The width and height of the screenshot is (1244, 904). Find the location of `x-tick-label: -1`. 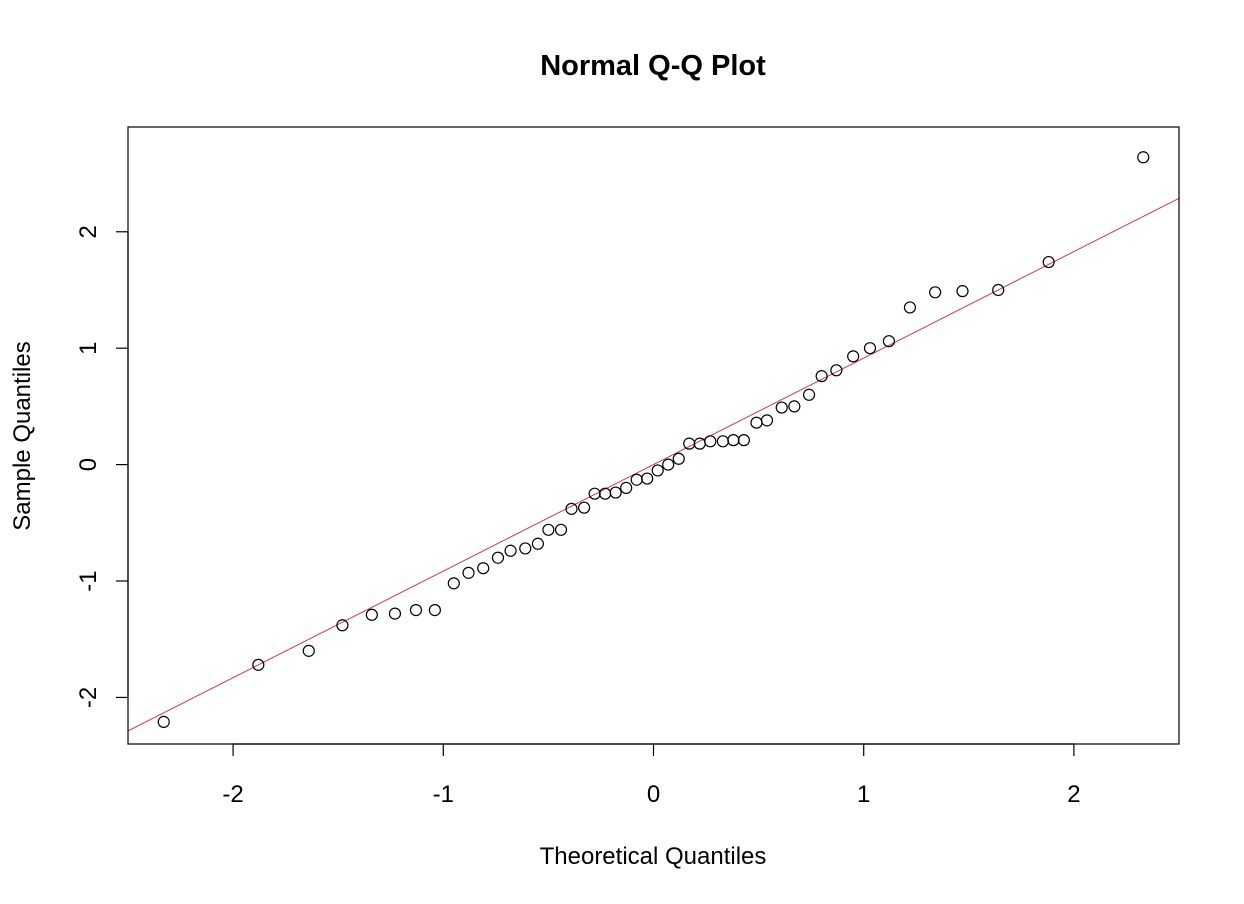

x-tick-label: -1 is located at coordinates (443, 794).